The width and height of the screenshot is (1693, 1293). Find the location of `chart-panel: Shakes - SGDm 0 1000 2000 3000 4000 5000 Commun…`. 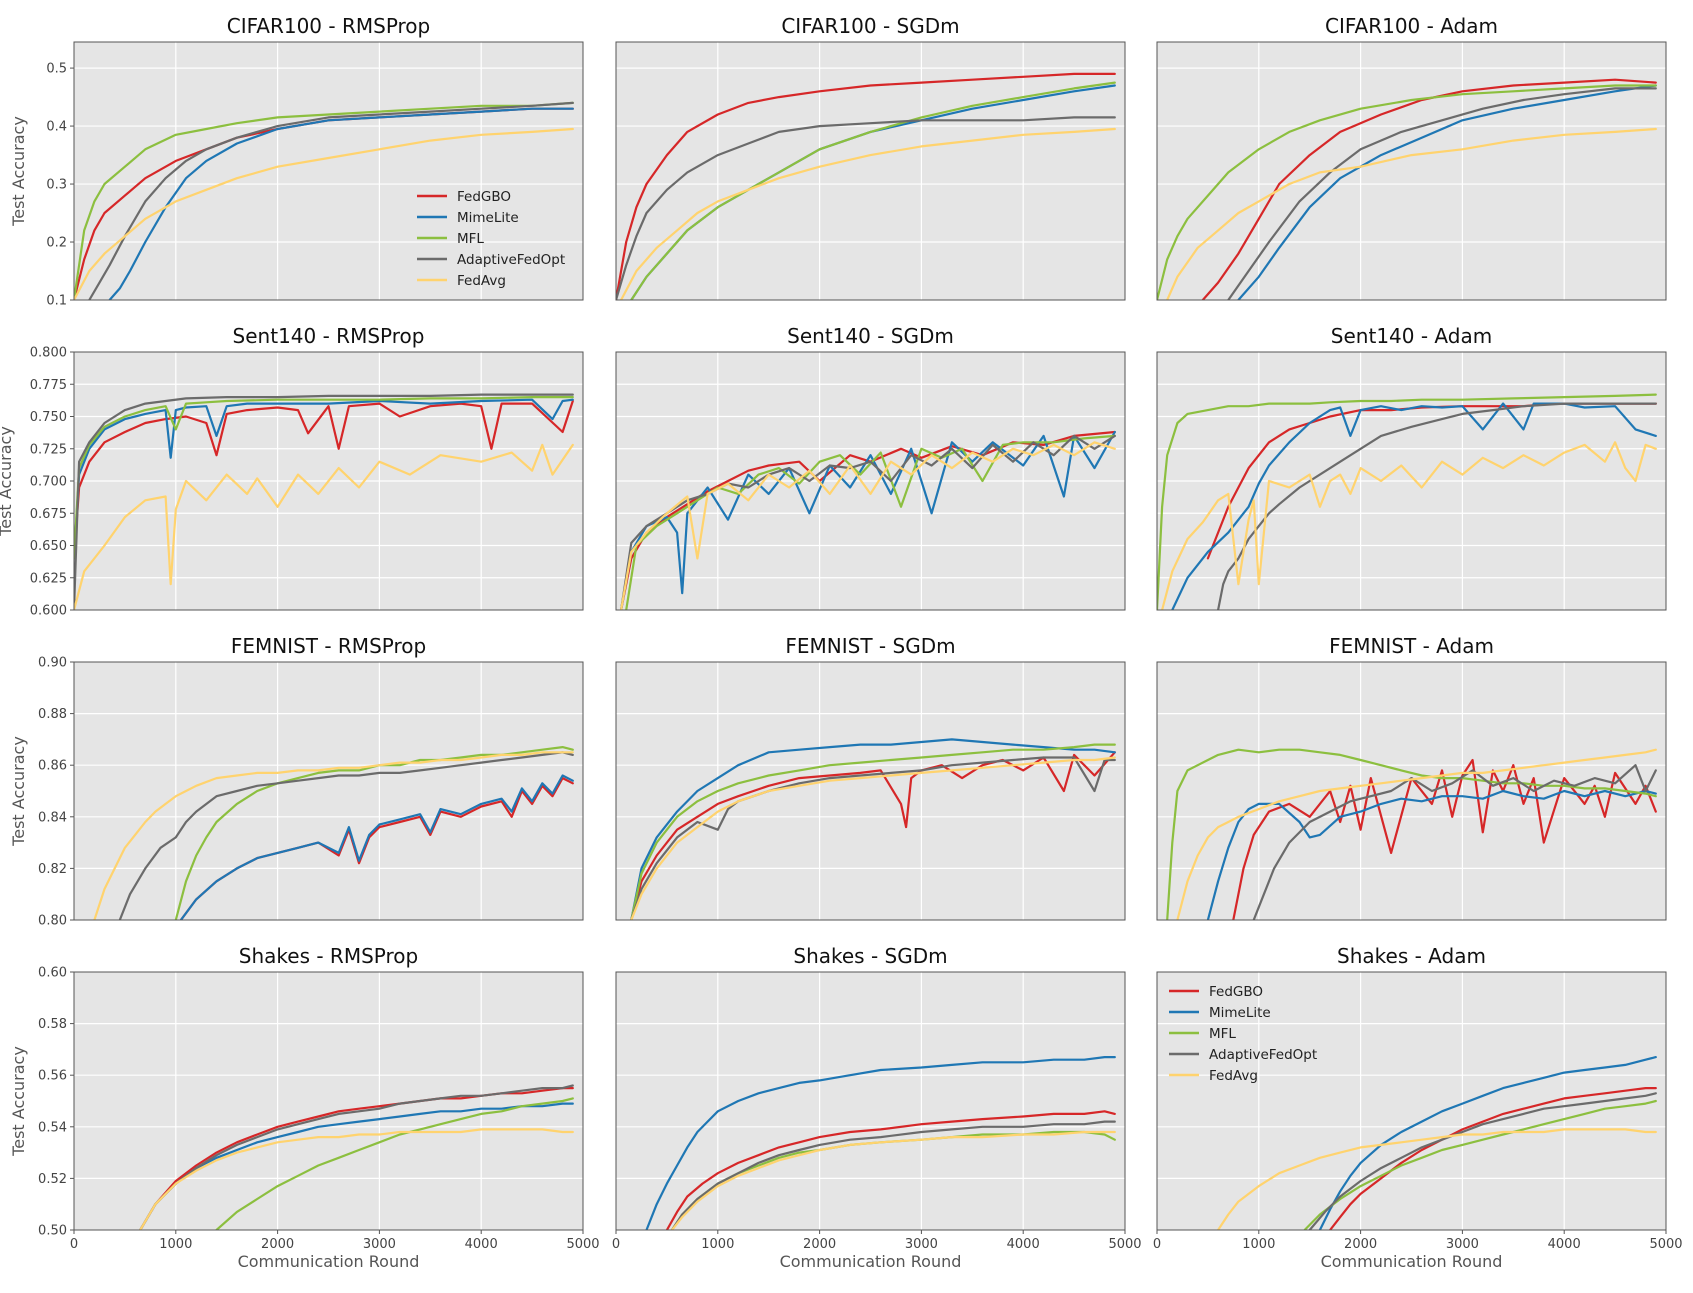

chart-panel: Shakes - SGDm 0 1000 2000 3000 4000 5000 Commun… is located at coordinates (877, 1107).